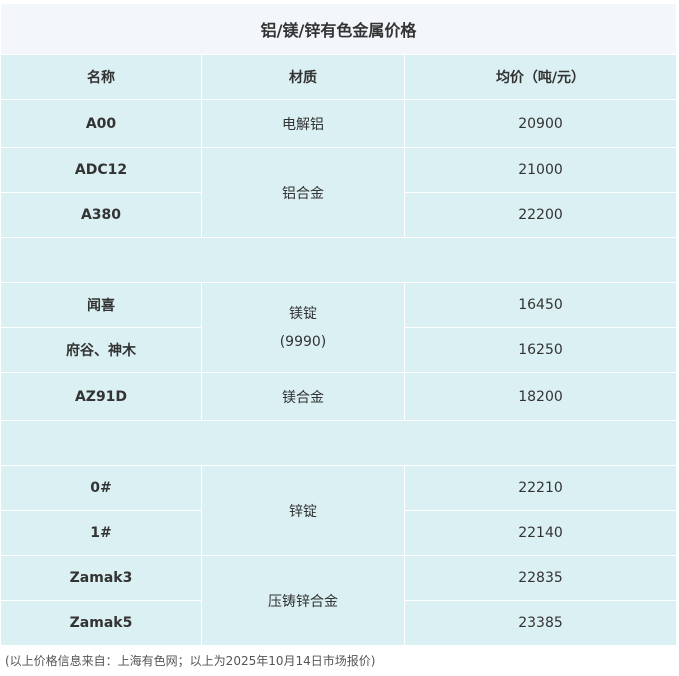 The width and height of the screenshot is (679, 676). What do you see at coordinates (540, 305) in the screenshot?
I see `cell-price: 16450` at bounding box center [540, 305].